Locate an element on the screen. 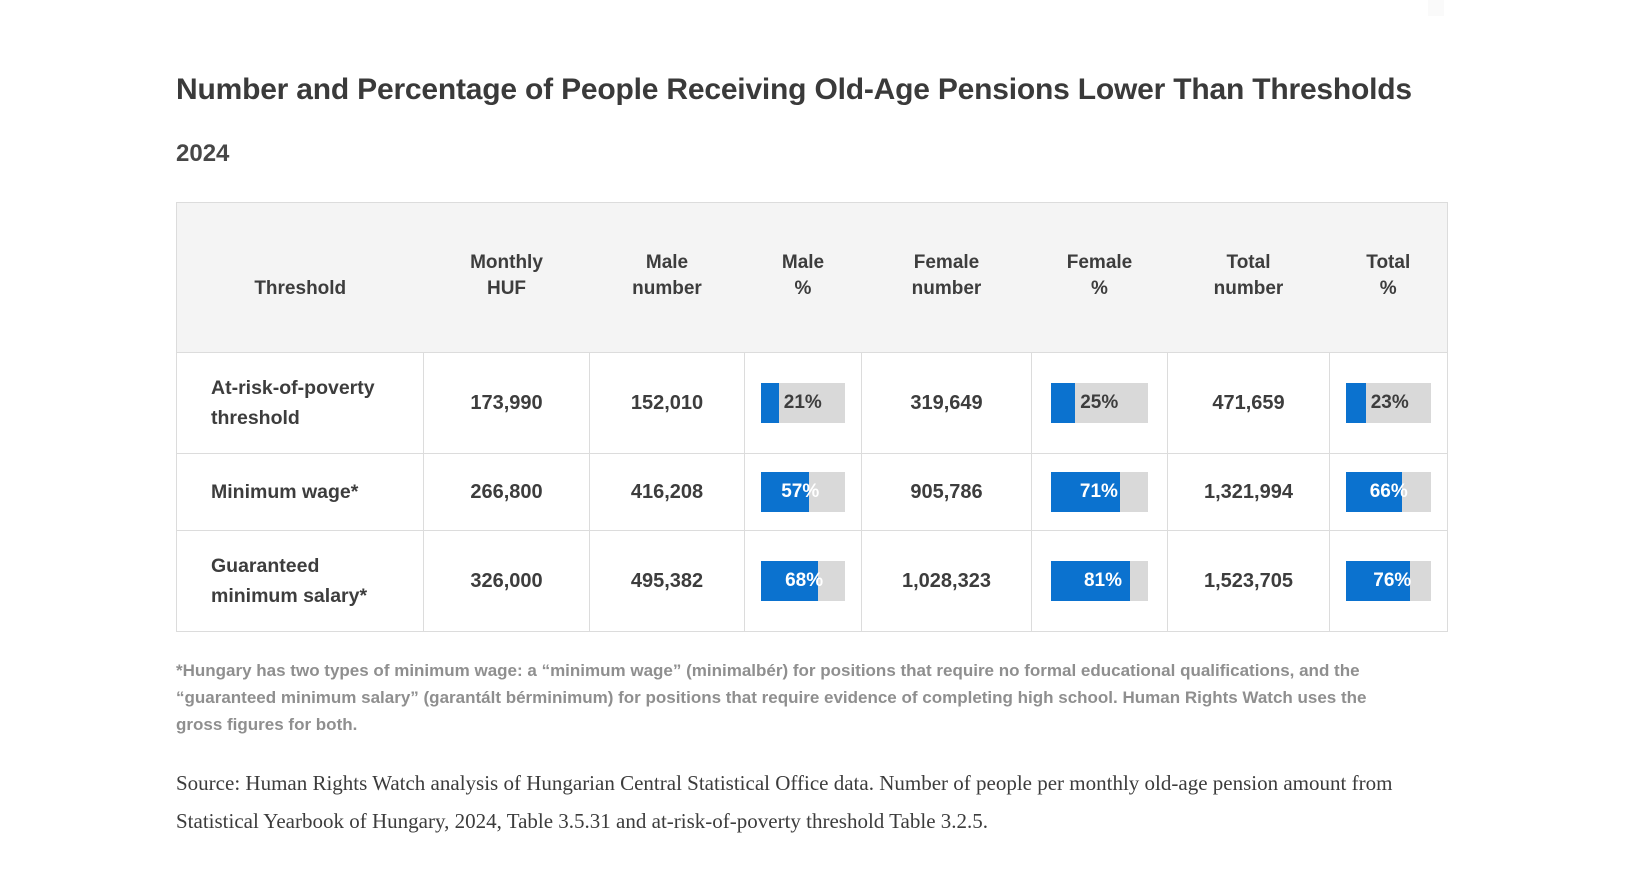 Image resolution: width=1626 pixels, height=894 pixels. percent-bar-label: 57% is located at coordinates (800, 491).